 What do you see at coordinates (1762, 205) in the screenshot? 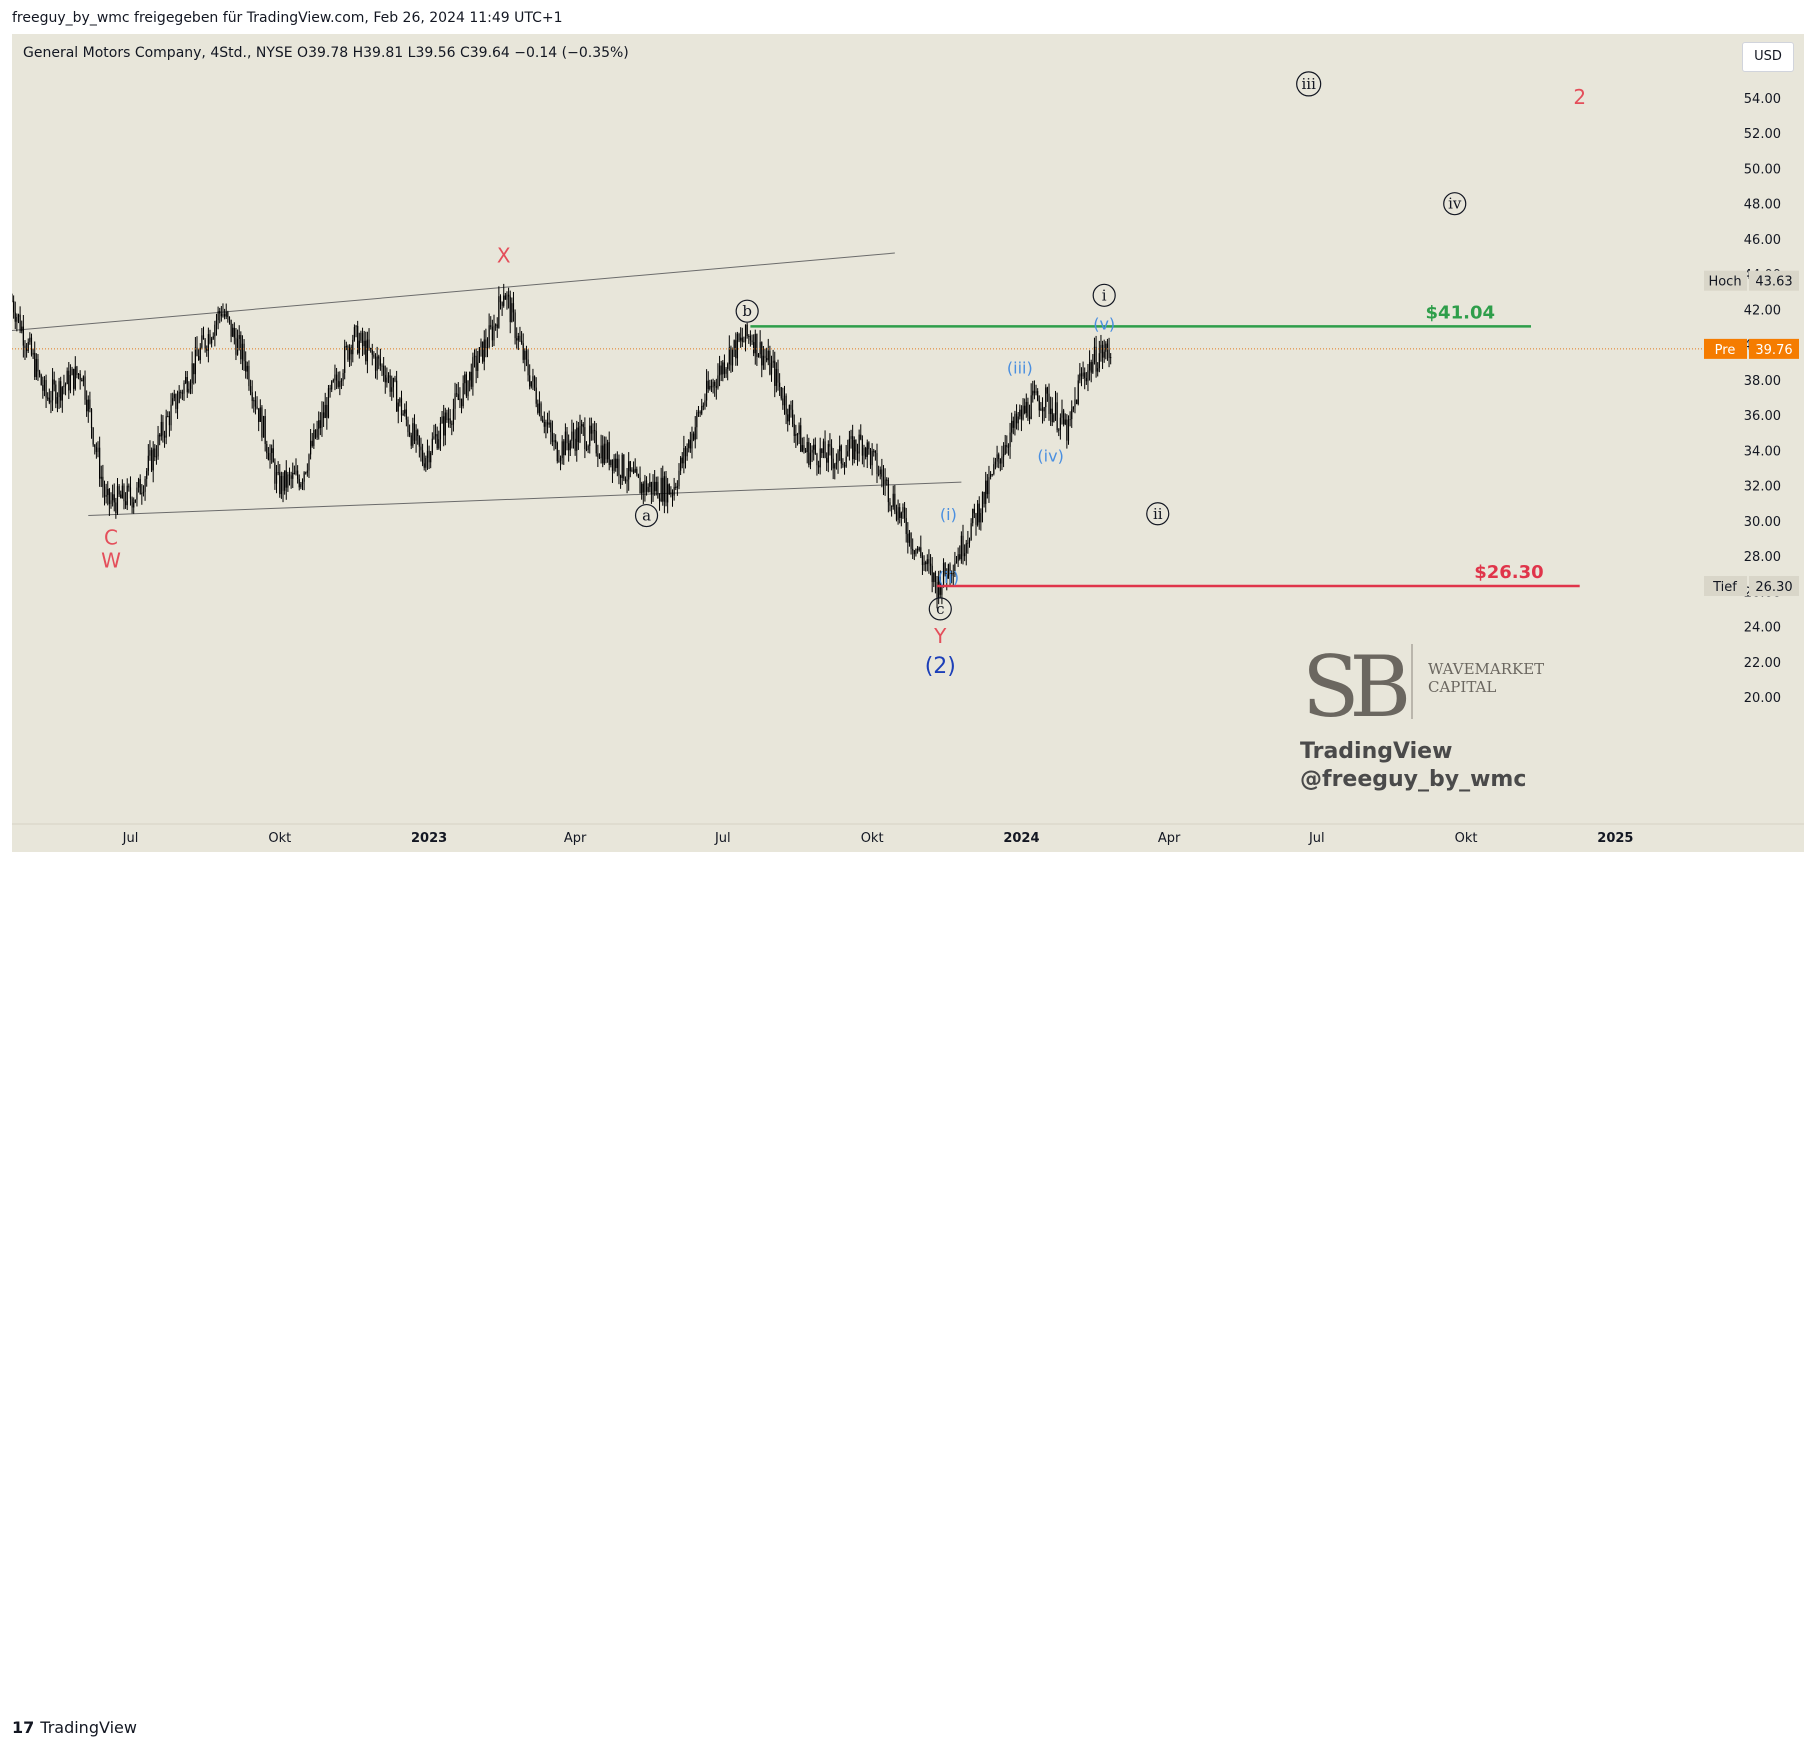
I see `y-tick-label: 48.00` at bounding box center [1762, 205].